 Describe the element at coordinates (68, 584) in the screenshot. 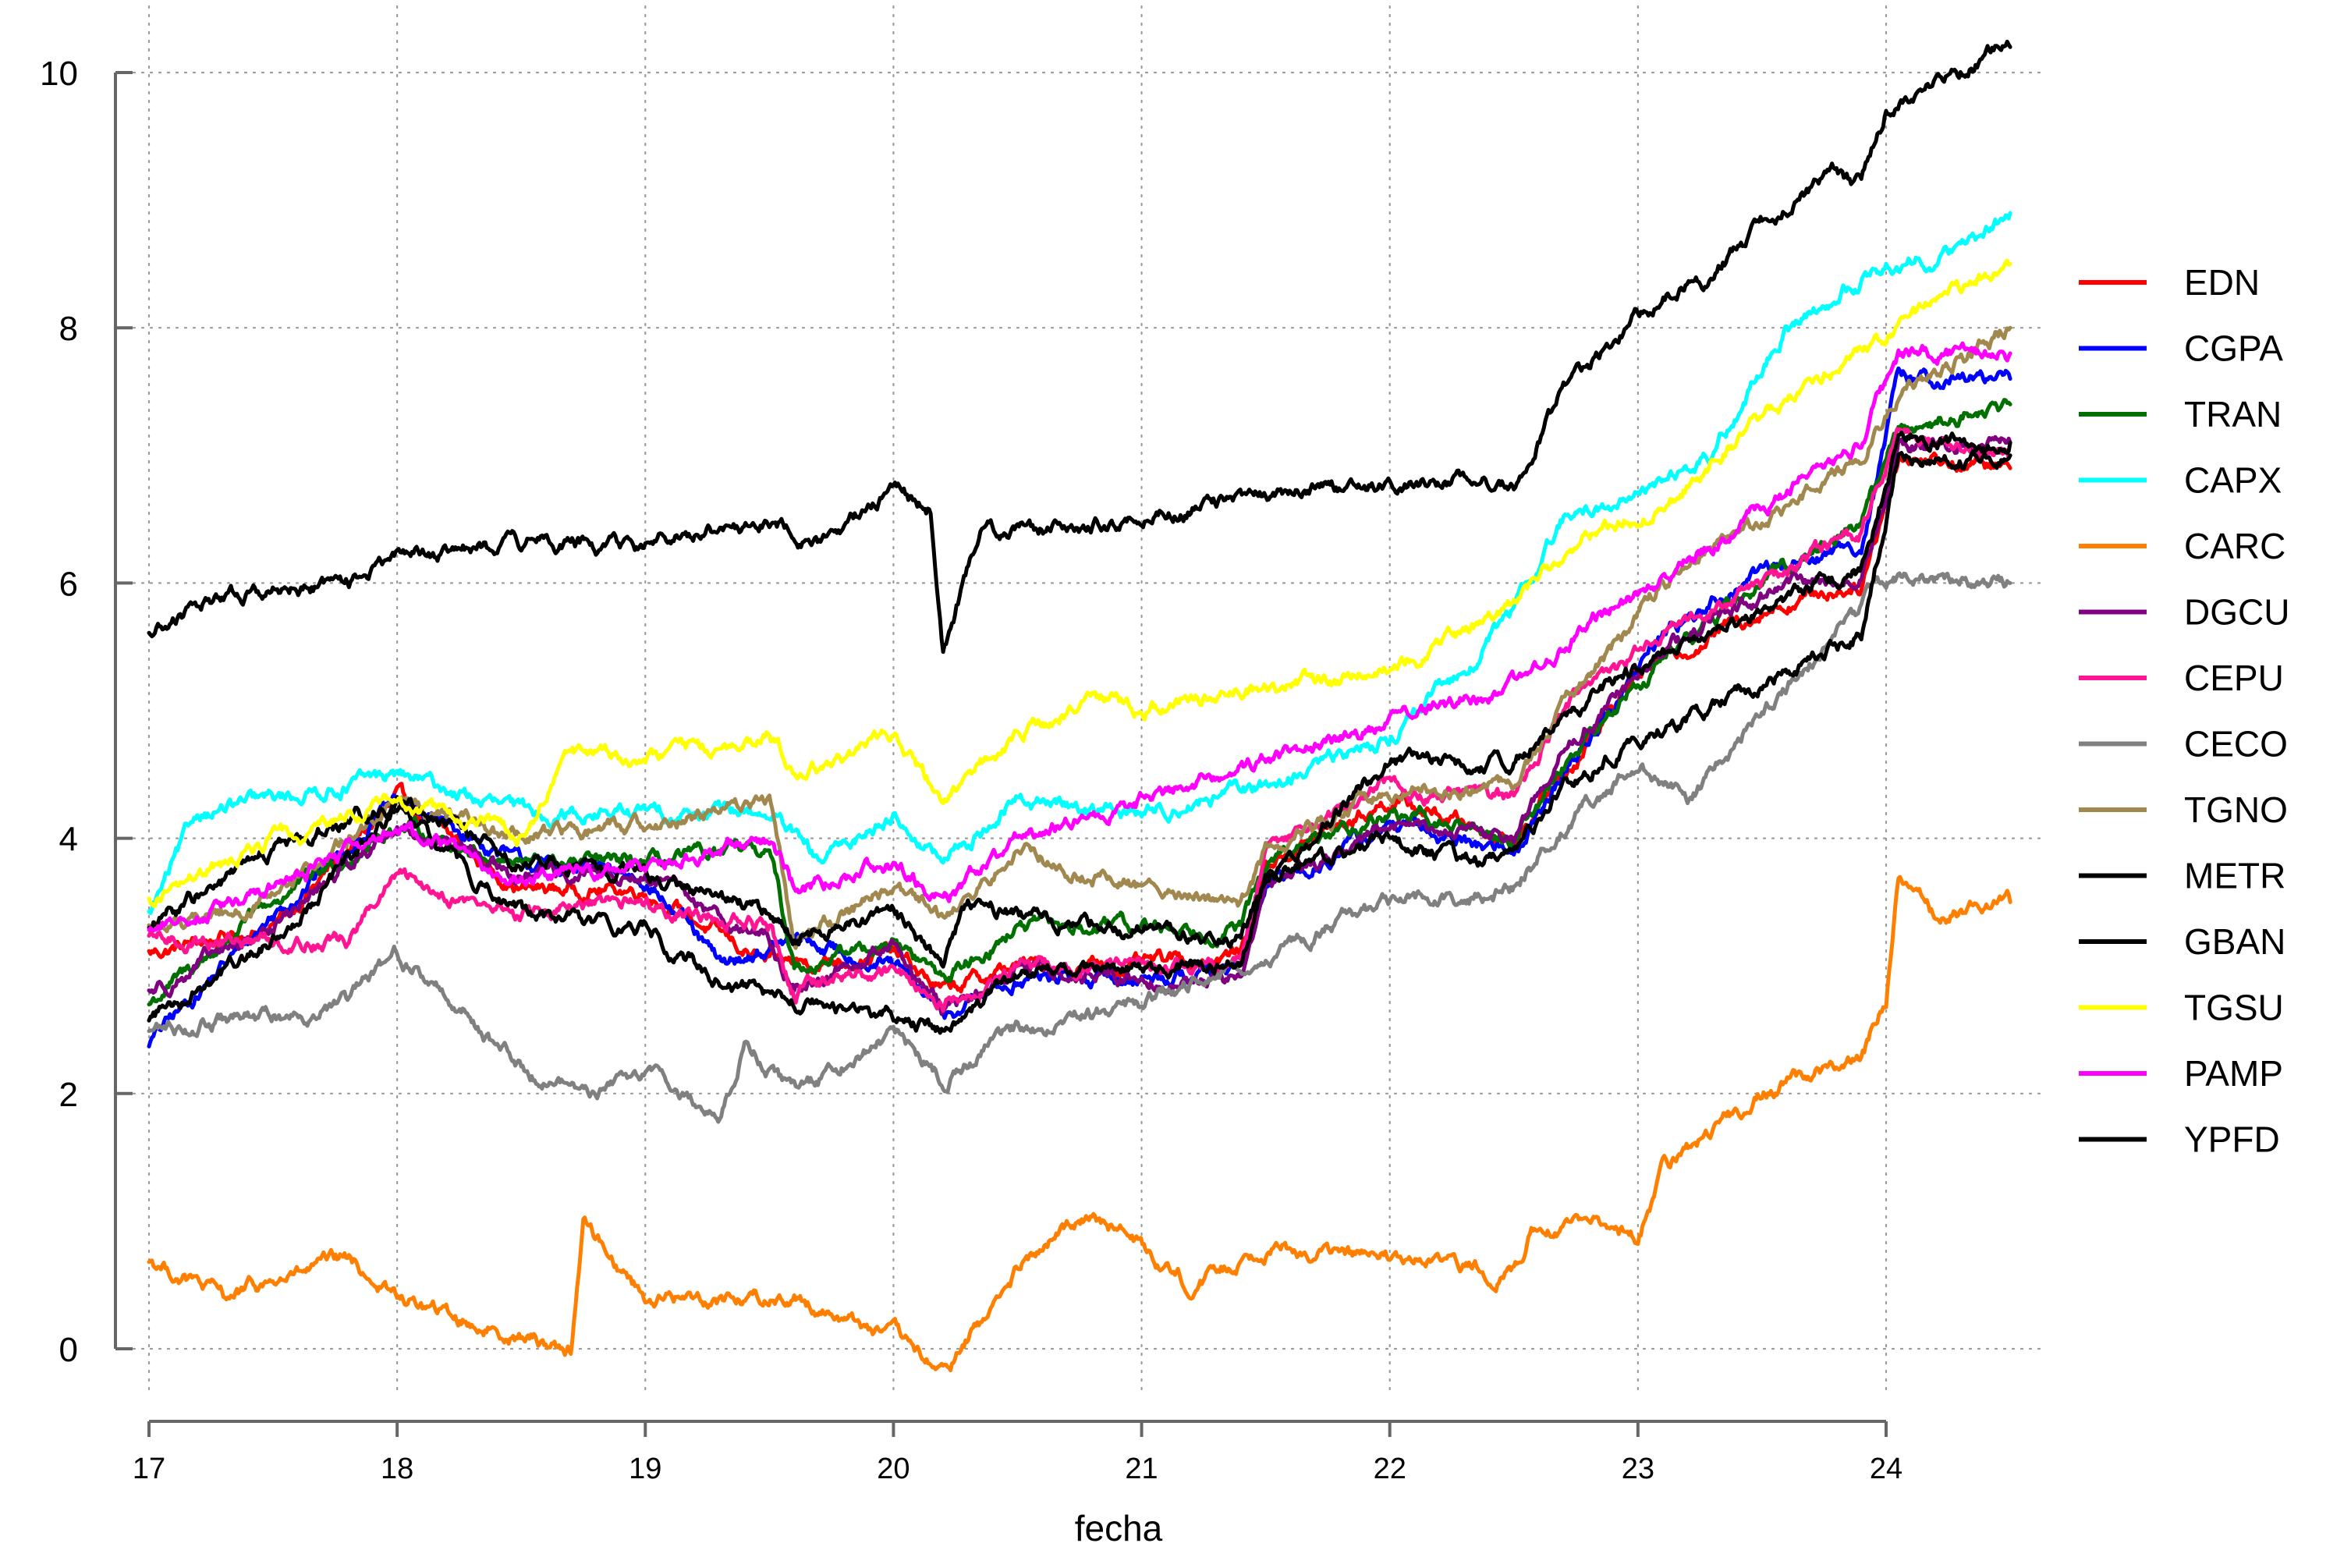

I see `y-tick-label: 6` at that location.